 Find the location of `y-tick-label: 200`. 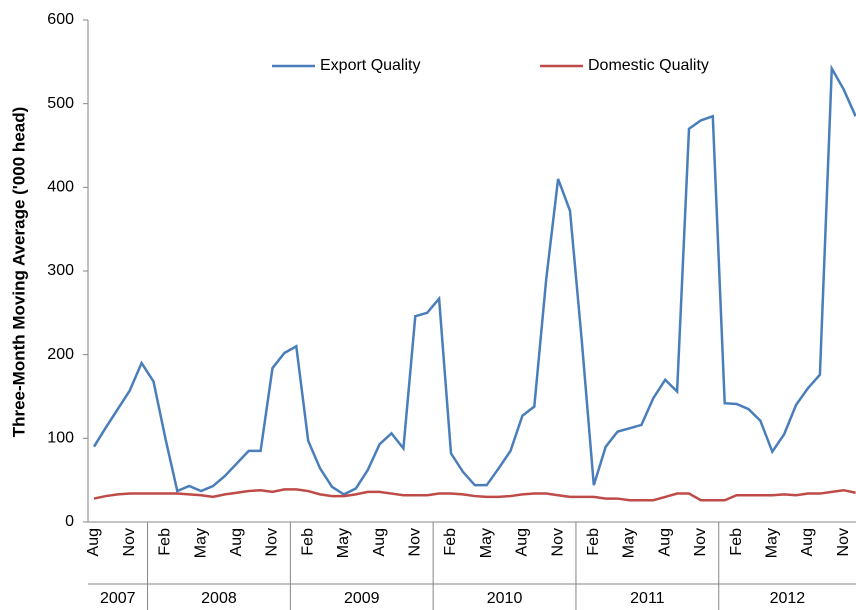

y-tick-label: 200 is located at coordinates (60, 354).